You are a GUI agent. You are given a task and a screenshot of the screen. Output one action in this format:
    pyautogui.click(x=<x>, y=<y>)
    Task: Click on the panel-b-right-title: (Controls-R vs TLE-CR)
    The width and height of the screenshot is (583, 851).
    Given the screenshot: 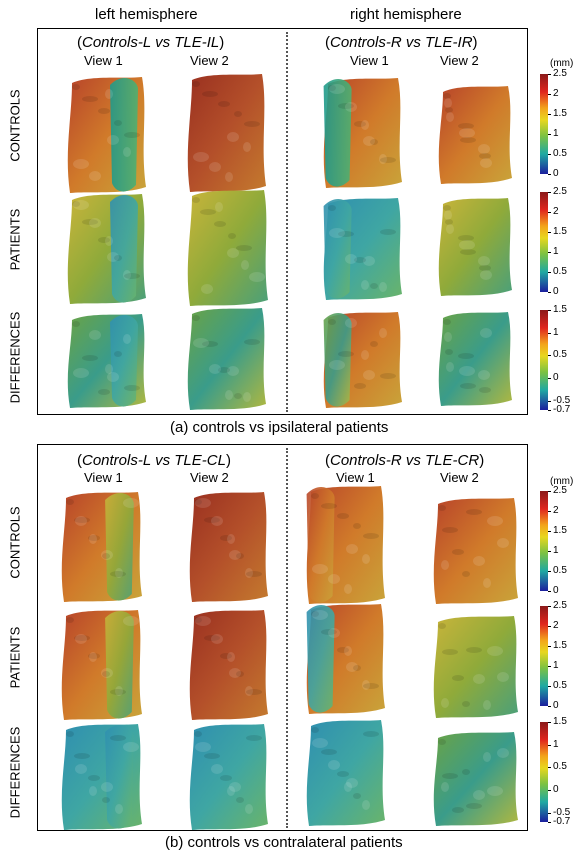 What is the action you would take?
    pyautogui.click(x=405, y=460)
    